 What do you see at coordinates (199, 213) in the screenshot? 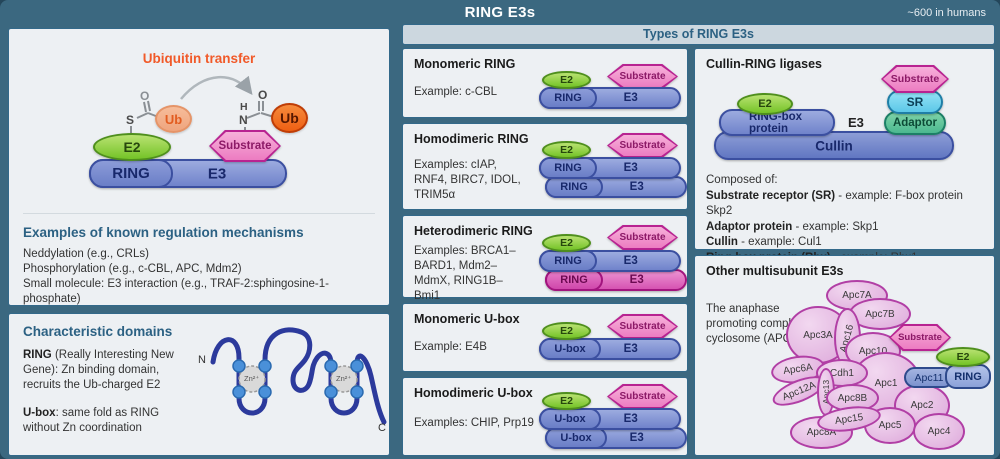
I see `panel-divider` at bounding box center [199, 213].